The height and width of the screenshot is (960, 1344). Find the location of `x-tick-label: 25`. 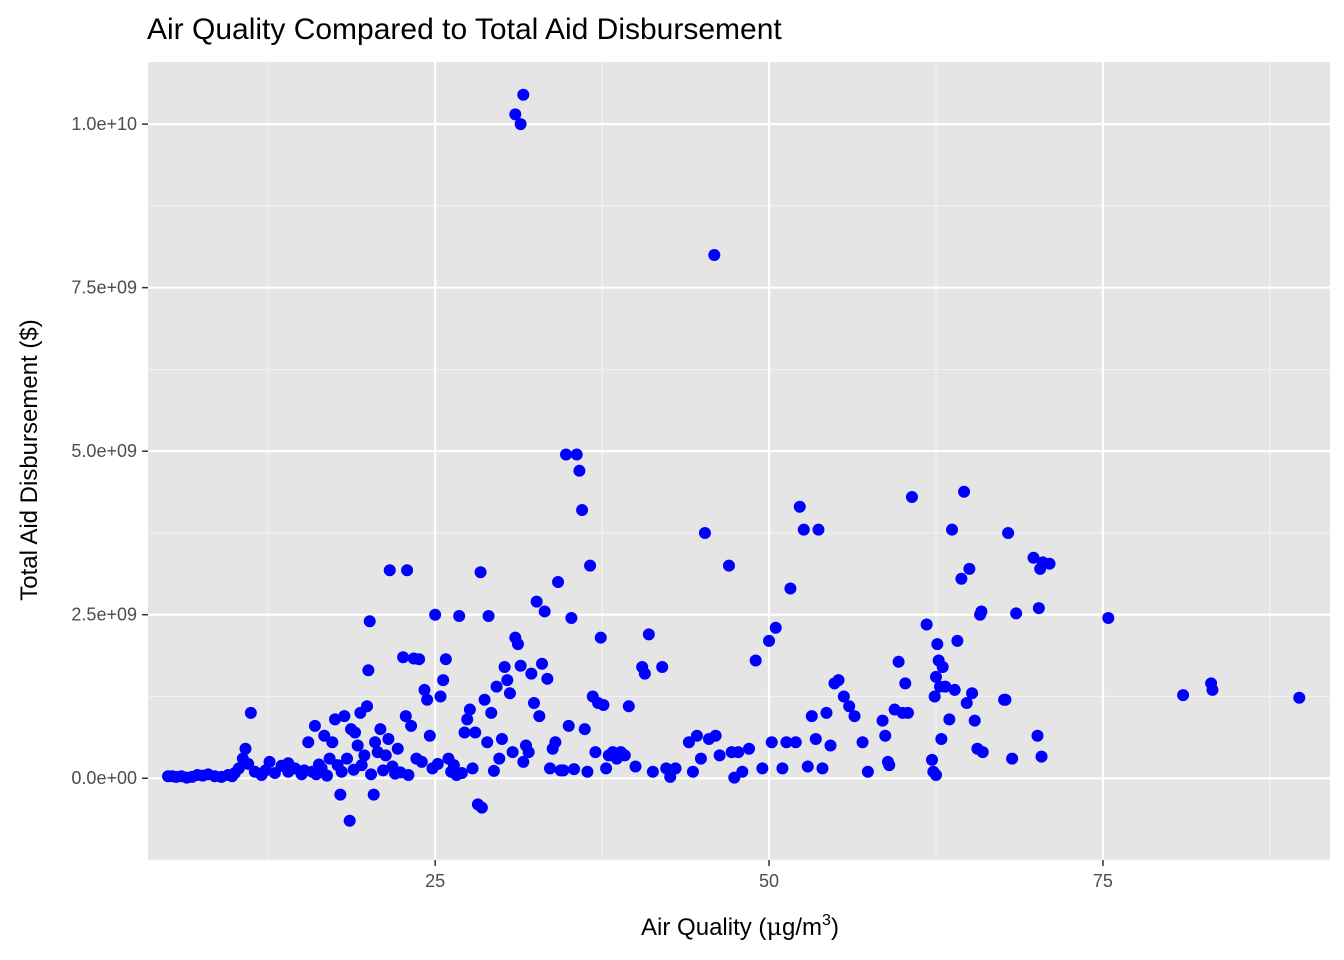

x-tick-label: 25 is located at coordinates (435, 881).